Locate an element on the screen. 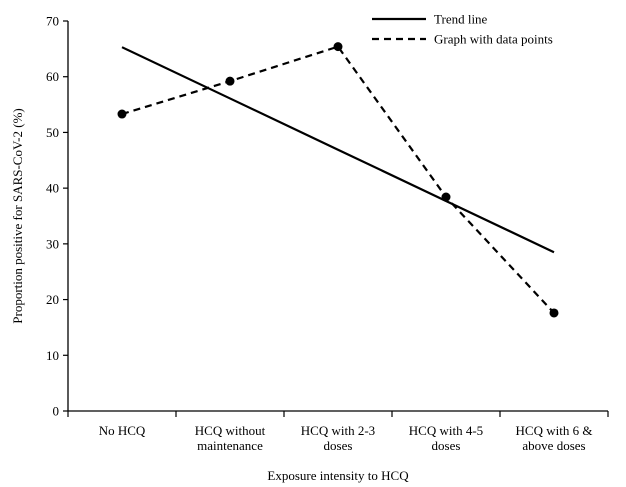 The height and width of the screenshot is (487, 626). legend-label: Graph with data points is located at coordinates (493, 39).